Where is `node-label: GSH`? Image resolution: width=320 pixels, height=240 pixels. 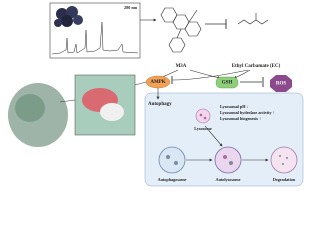
node-label: GSH is located at coordinates (227, 83).